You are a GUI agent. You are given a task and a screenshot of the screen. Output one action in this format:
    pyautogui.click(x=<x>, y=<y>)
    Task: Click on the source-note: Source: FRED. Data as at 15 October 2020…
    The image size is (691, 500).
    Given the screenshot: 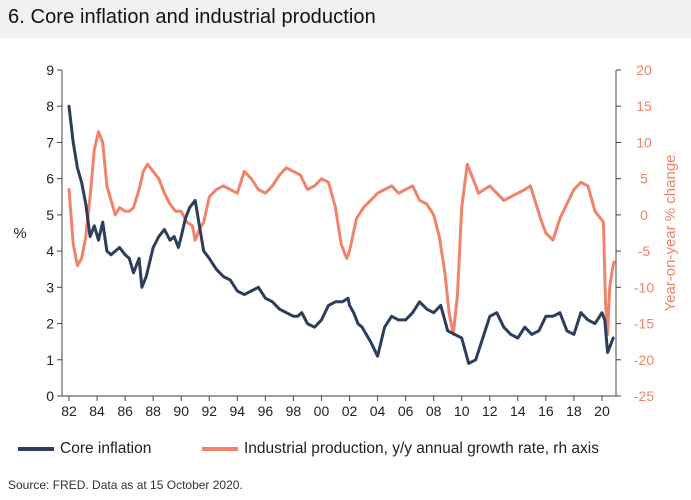 What is the action you would take?
    pyautogui.click(x=125, y=485)
    